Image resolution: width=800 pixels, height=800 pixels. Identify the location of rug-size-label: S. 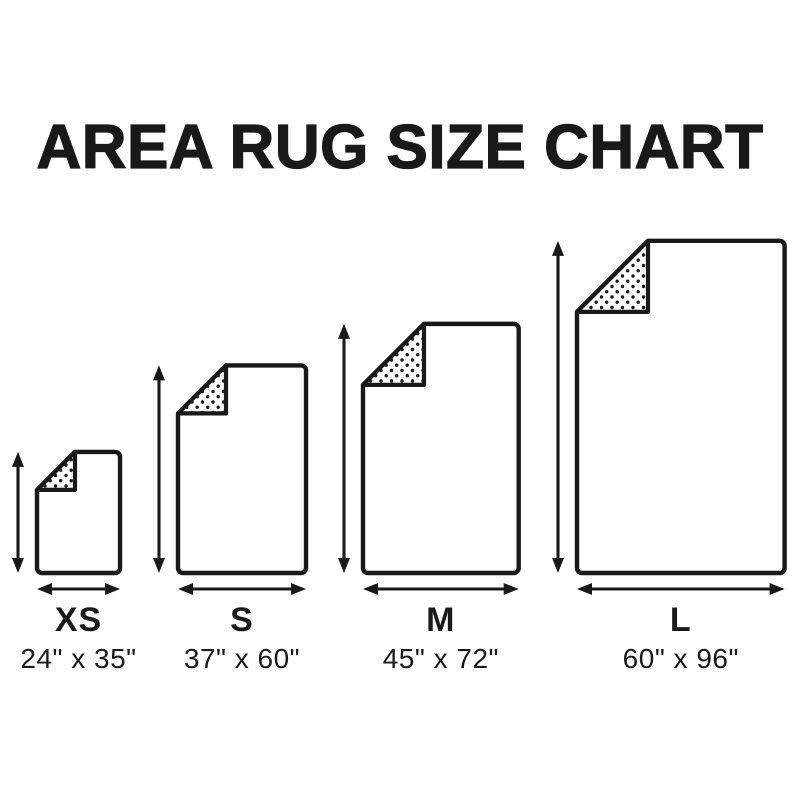
(242, 620).